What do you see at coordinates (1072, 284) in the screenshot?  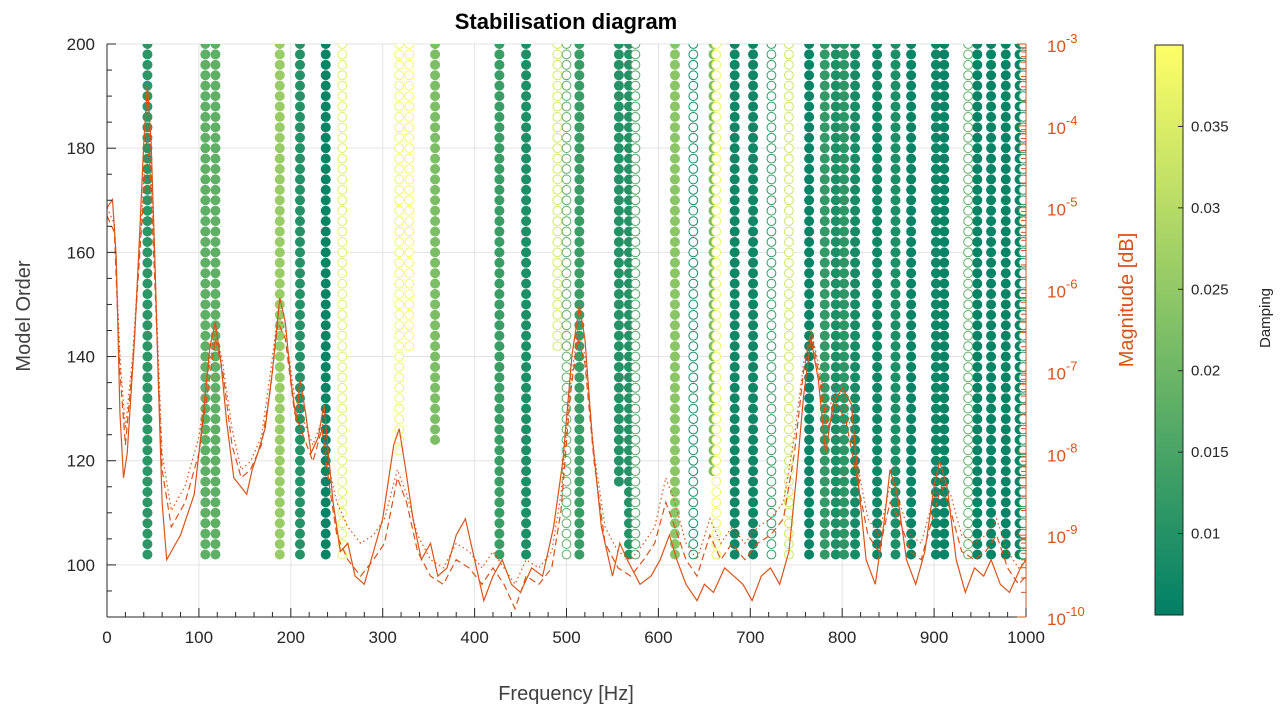 I see `y2-tick-exponent: -6` at bounding box center [1072, 284].